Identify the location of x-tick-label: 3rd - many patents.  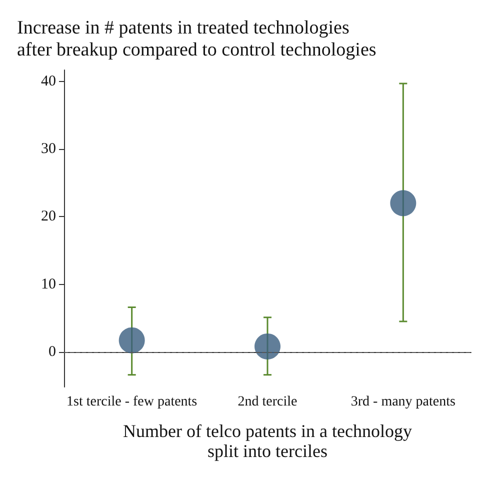
(403, 402).